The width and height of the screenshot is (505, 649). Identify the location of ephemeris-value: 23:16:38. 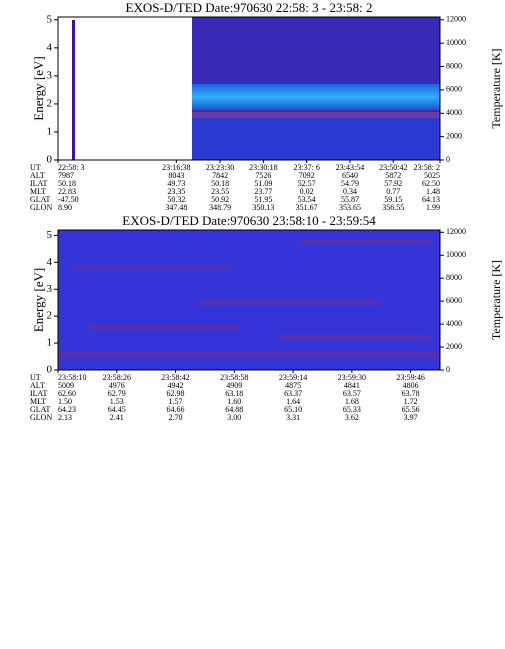
(176, 167).